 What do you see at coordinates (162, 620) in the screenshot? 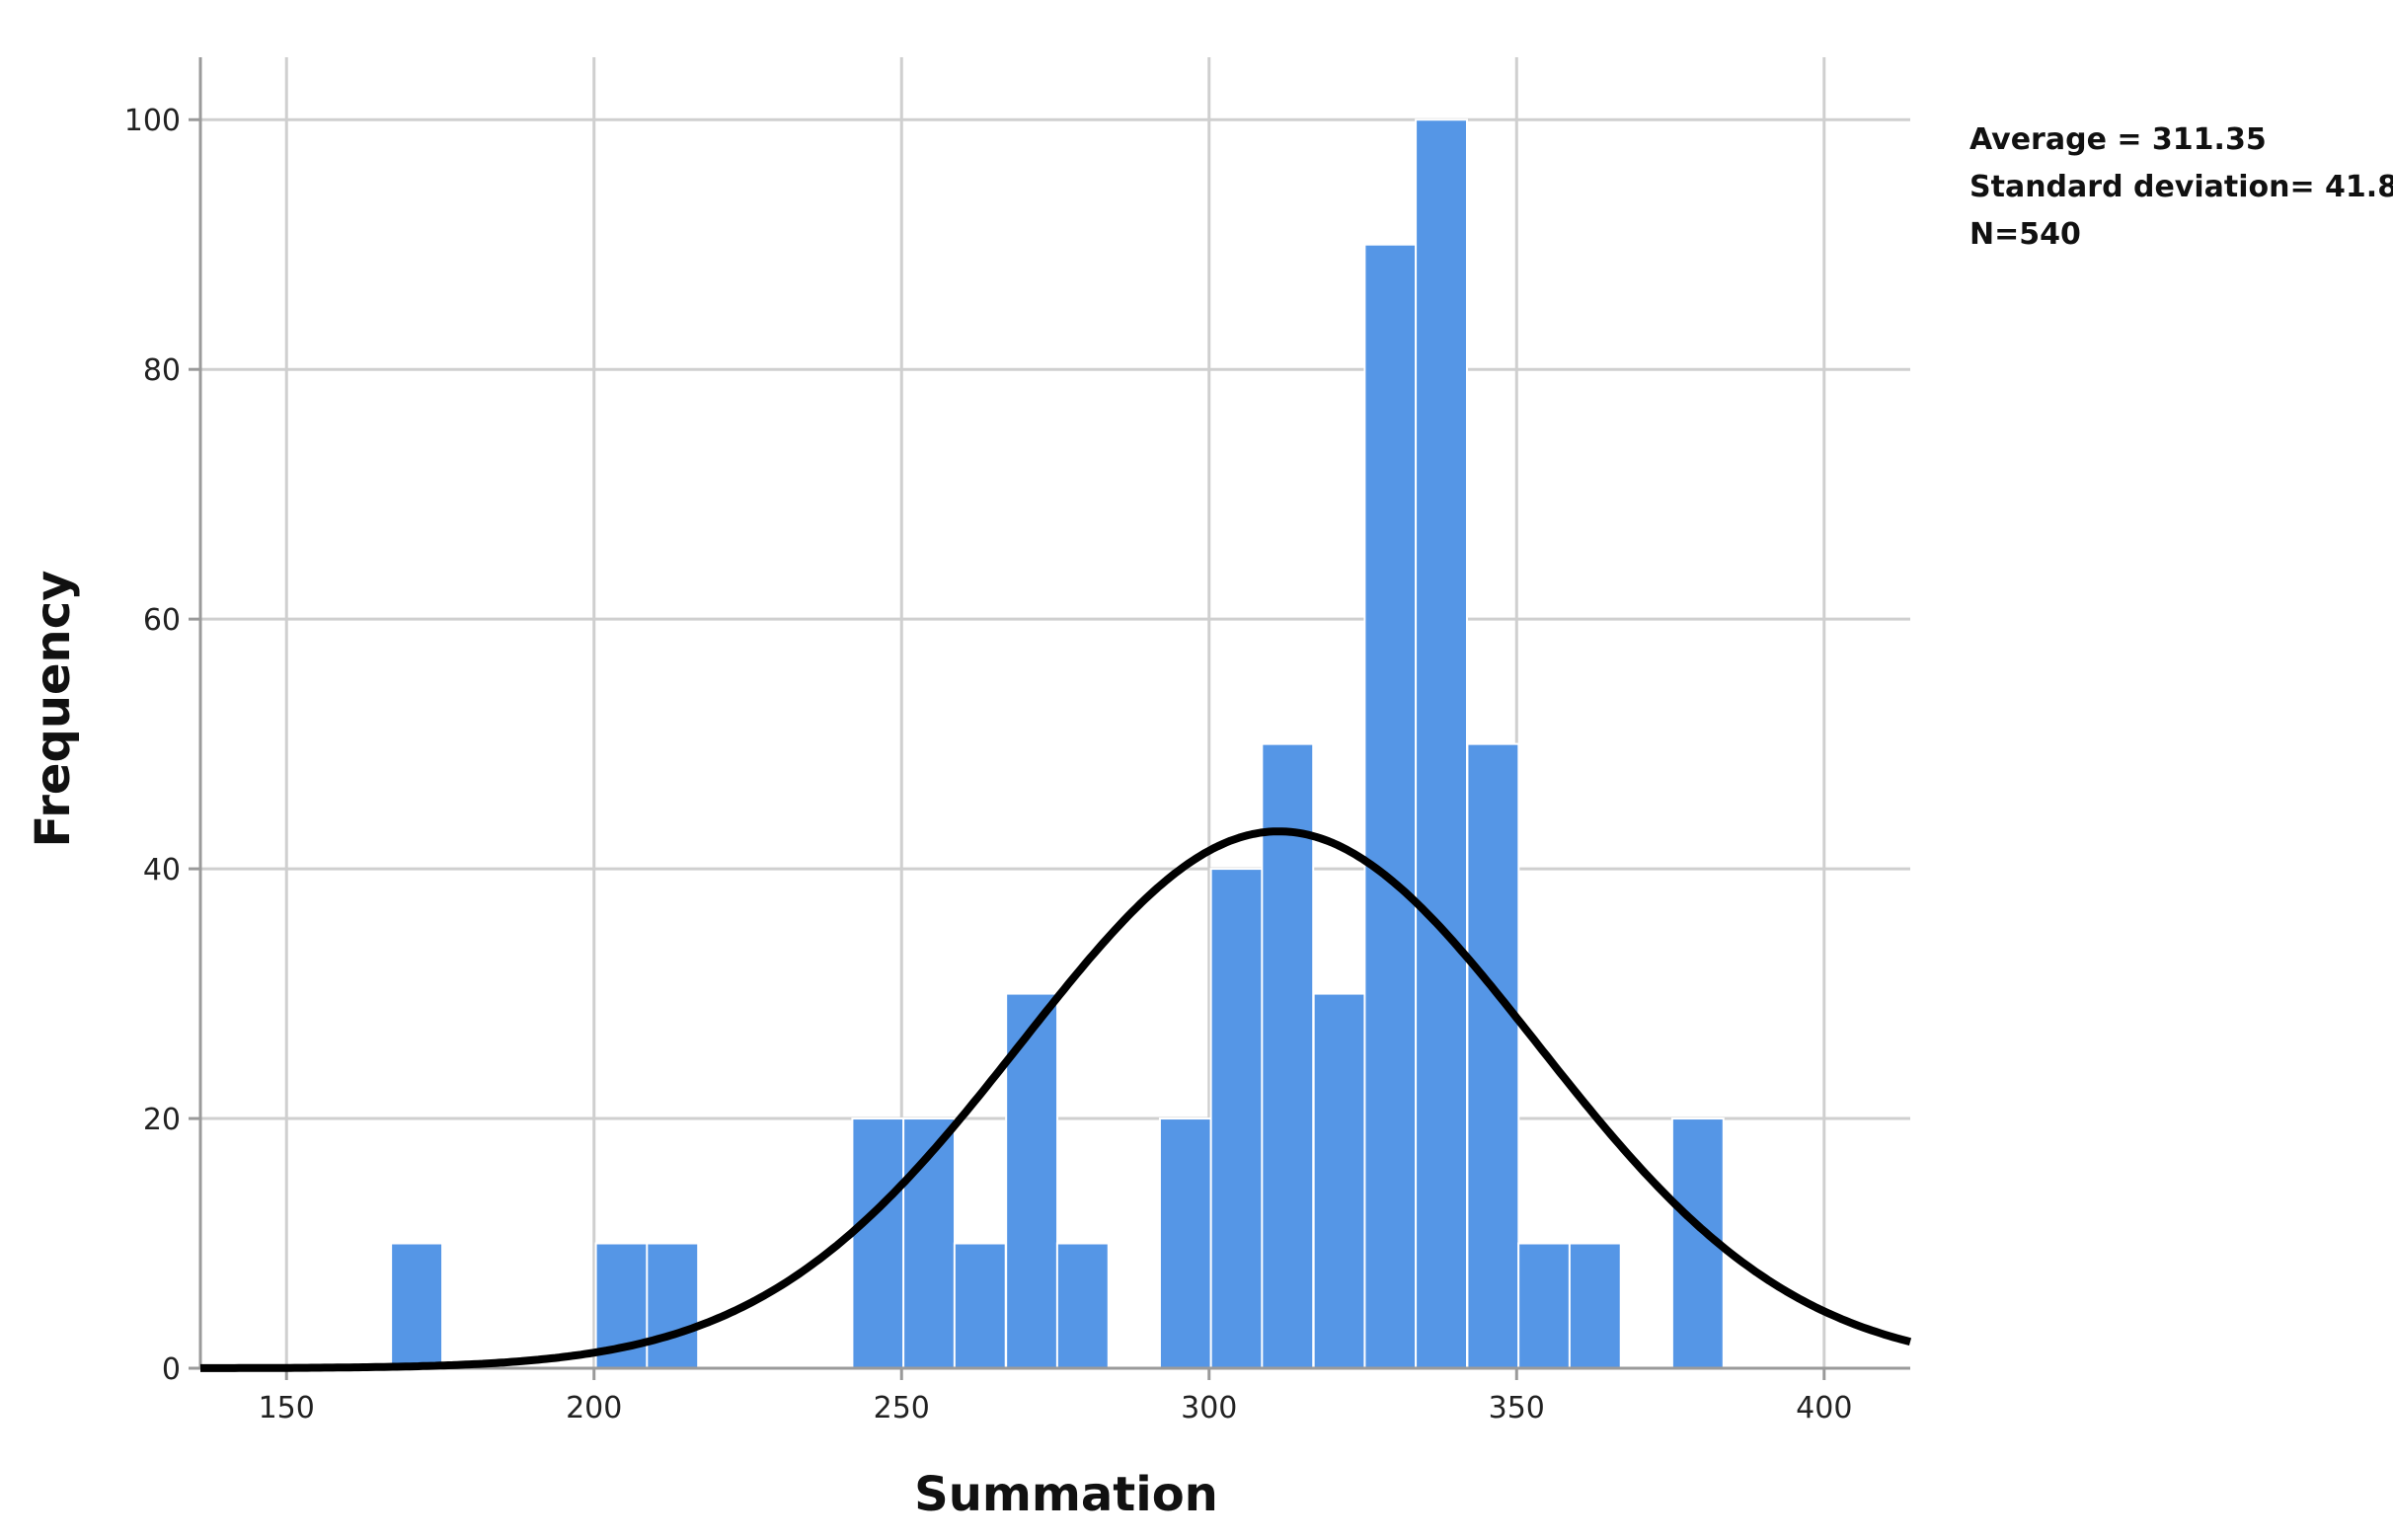
I see `y-tick-label: 60` at bounding box center [162, 620].